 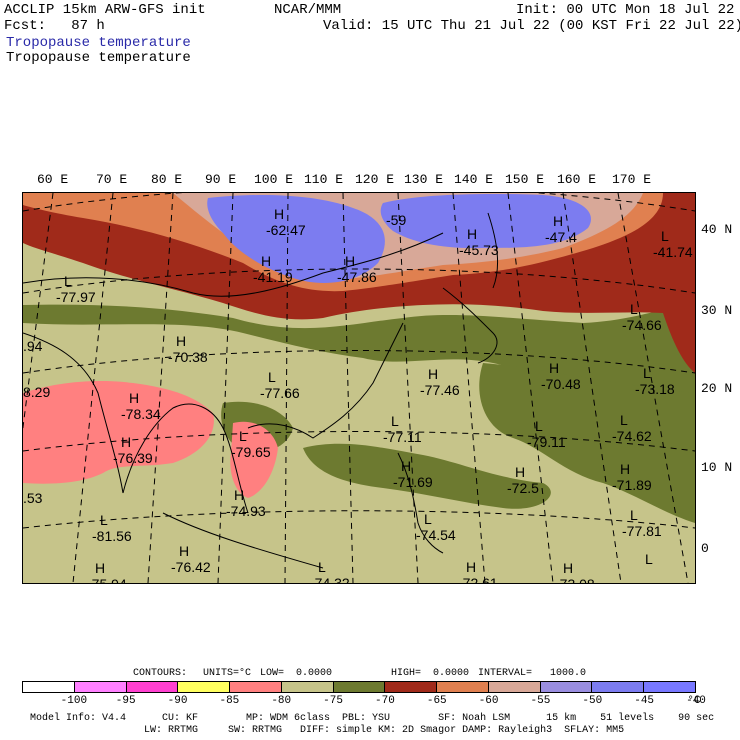 I want to click on lat-label: 40 N, so click(x=717, y=229).